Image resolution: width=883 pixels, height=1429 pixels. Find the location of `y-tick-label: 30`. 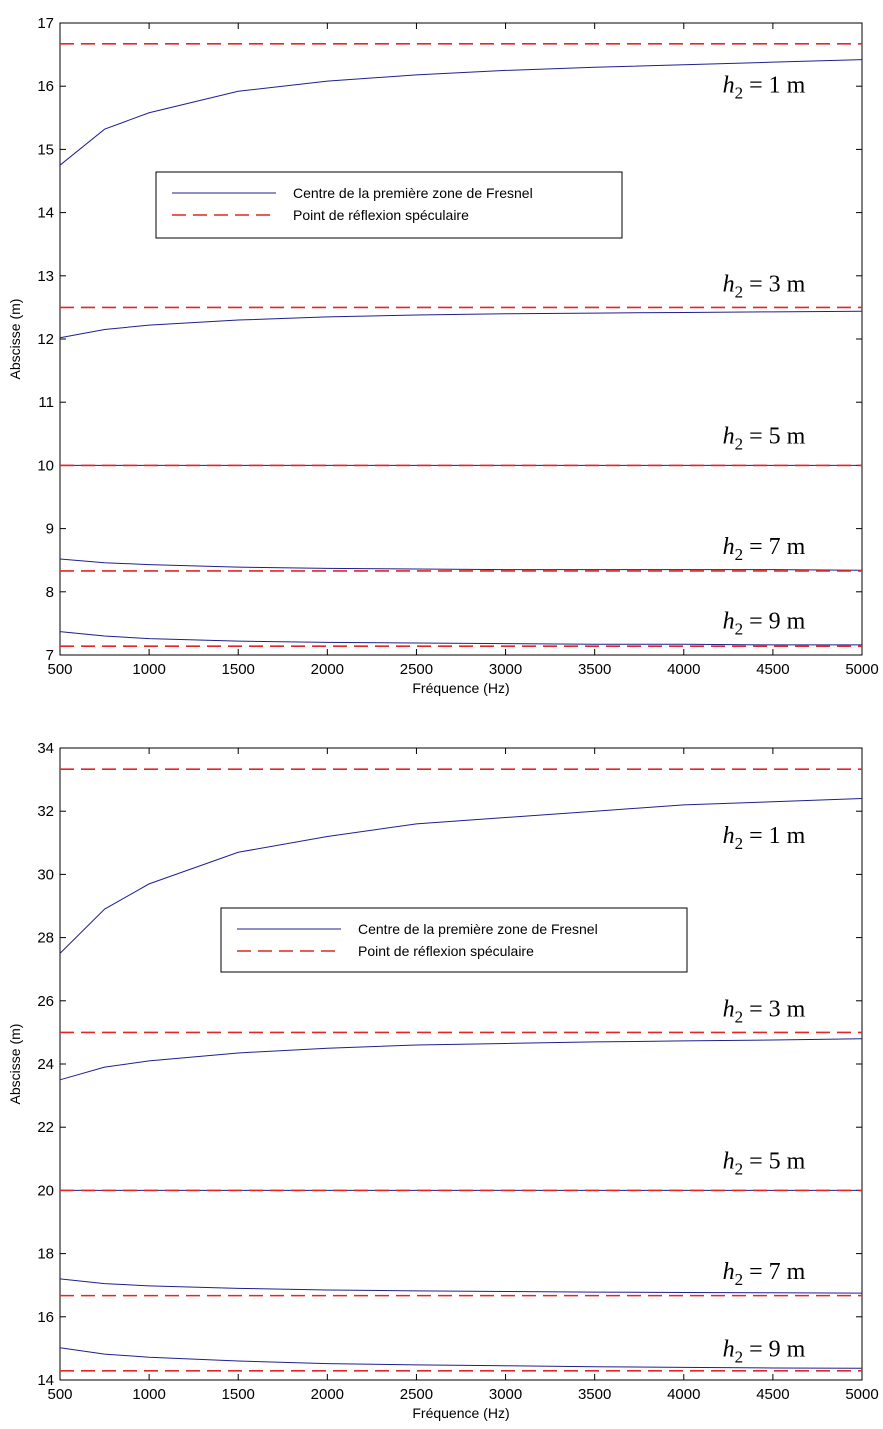

y-tick-label: 30 is located at coordinates (45, 874).